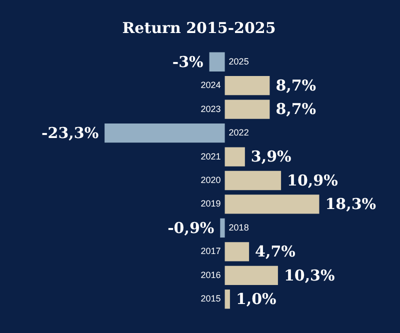 The height and width of the screenshot is (333, 400). What do you see at coordinates (210, 179) in the screenshot?
I see `y-tick-label: 2020` at bounding box center [210, 179].